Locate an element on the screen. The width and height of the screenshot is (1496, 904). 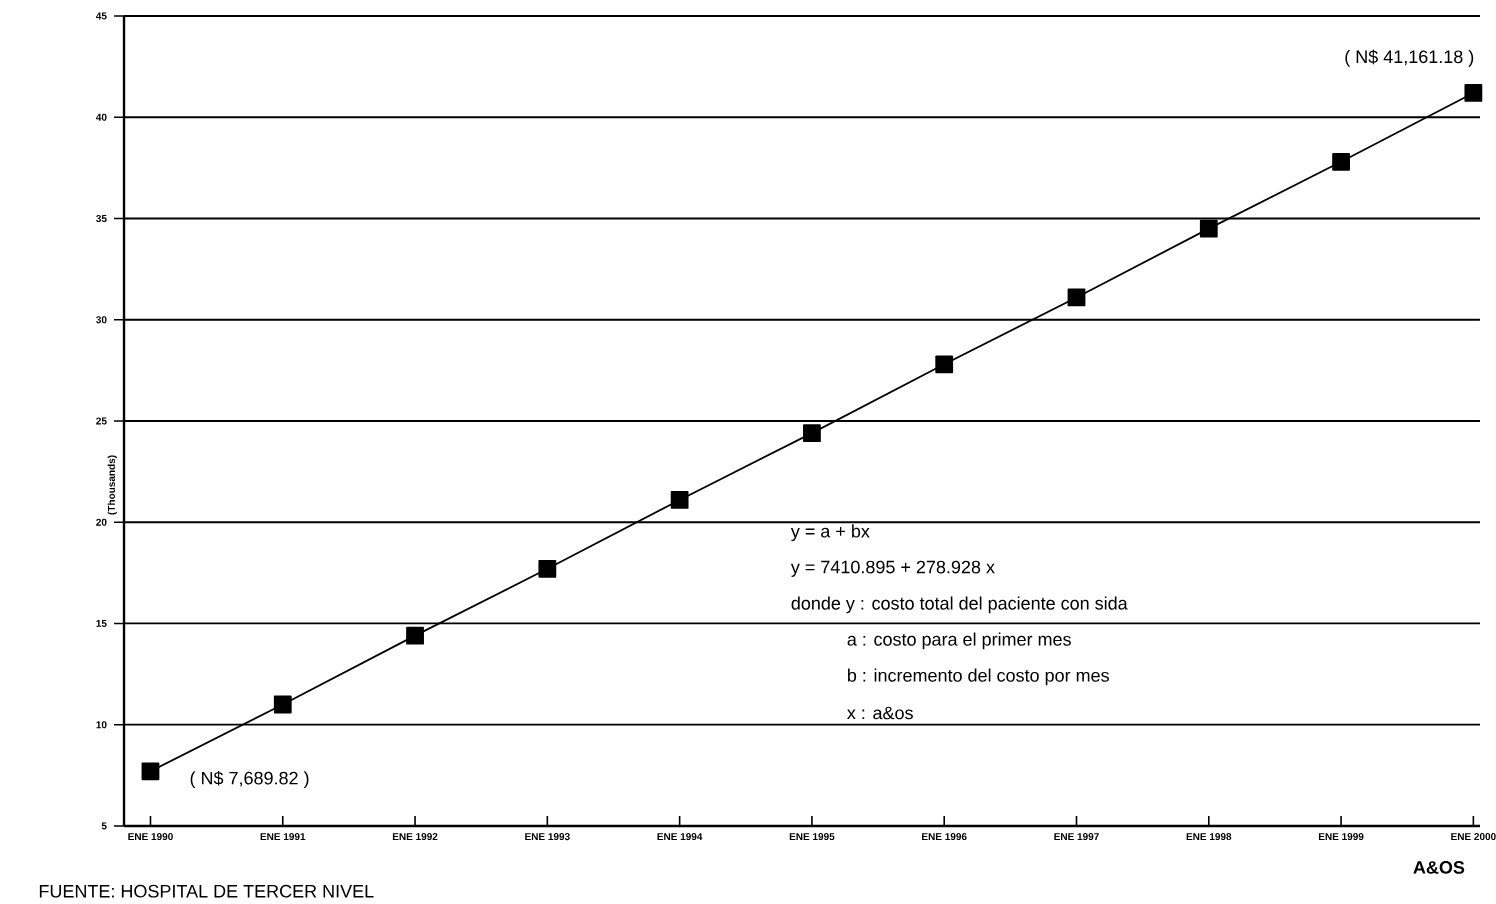
annotation: ( N$ 41,161.18 ) is located at coordinates (1409, 58).